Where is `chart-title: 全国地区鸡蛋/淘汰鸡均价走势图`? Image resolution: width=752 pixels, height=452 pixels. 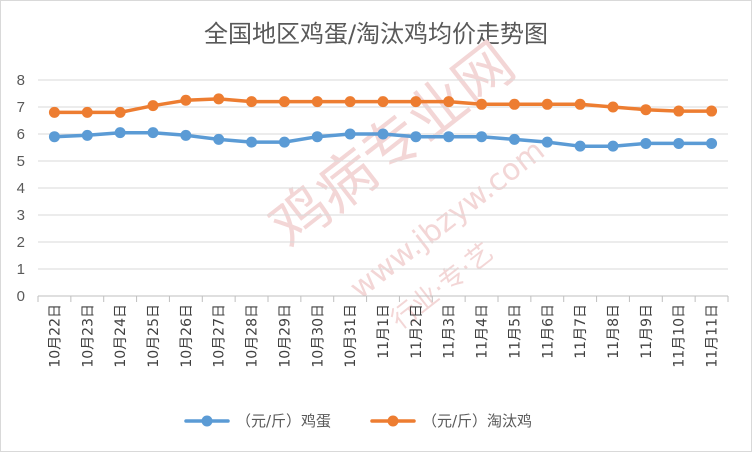 chart-title: 全国地区鸡蛋/淘汰鸡均价走势图 is located at coordinates (376, 34).